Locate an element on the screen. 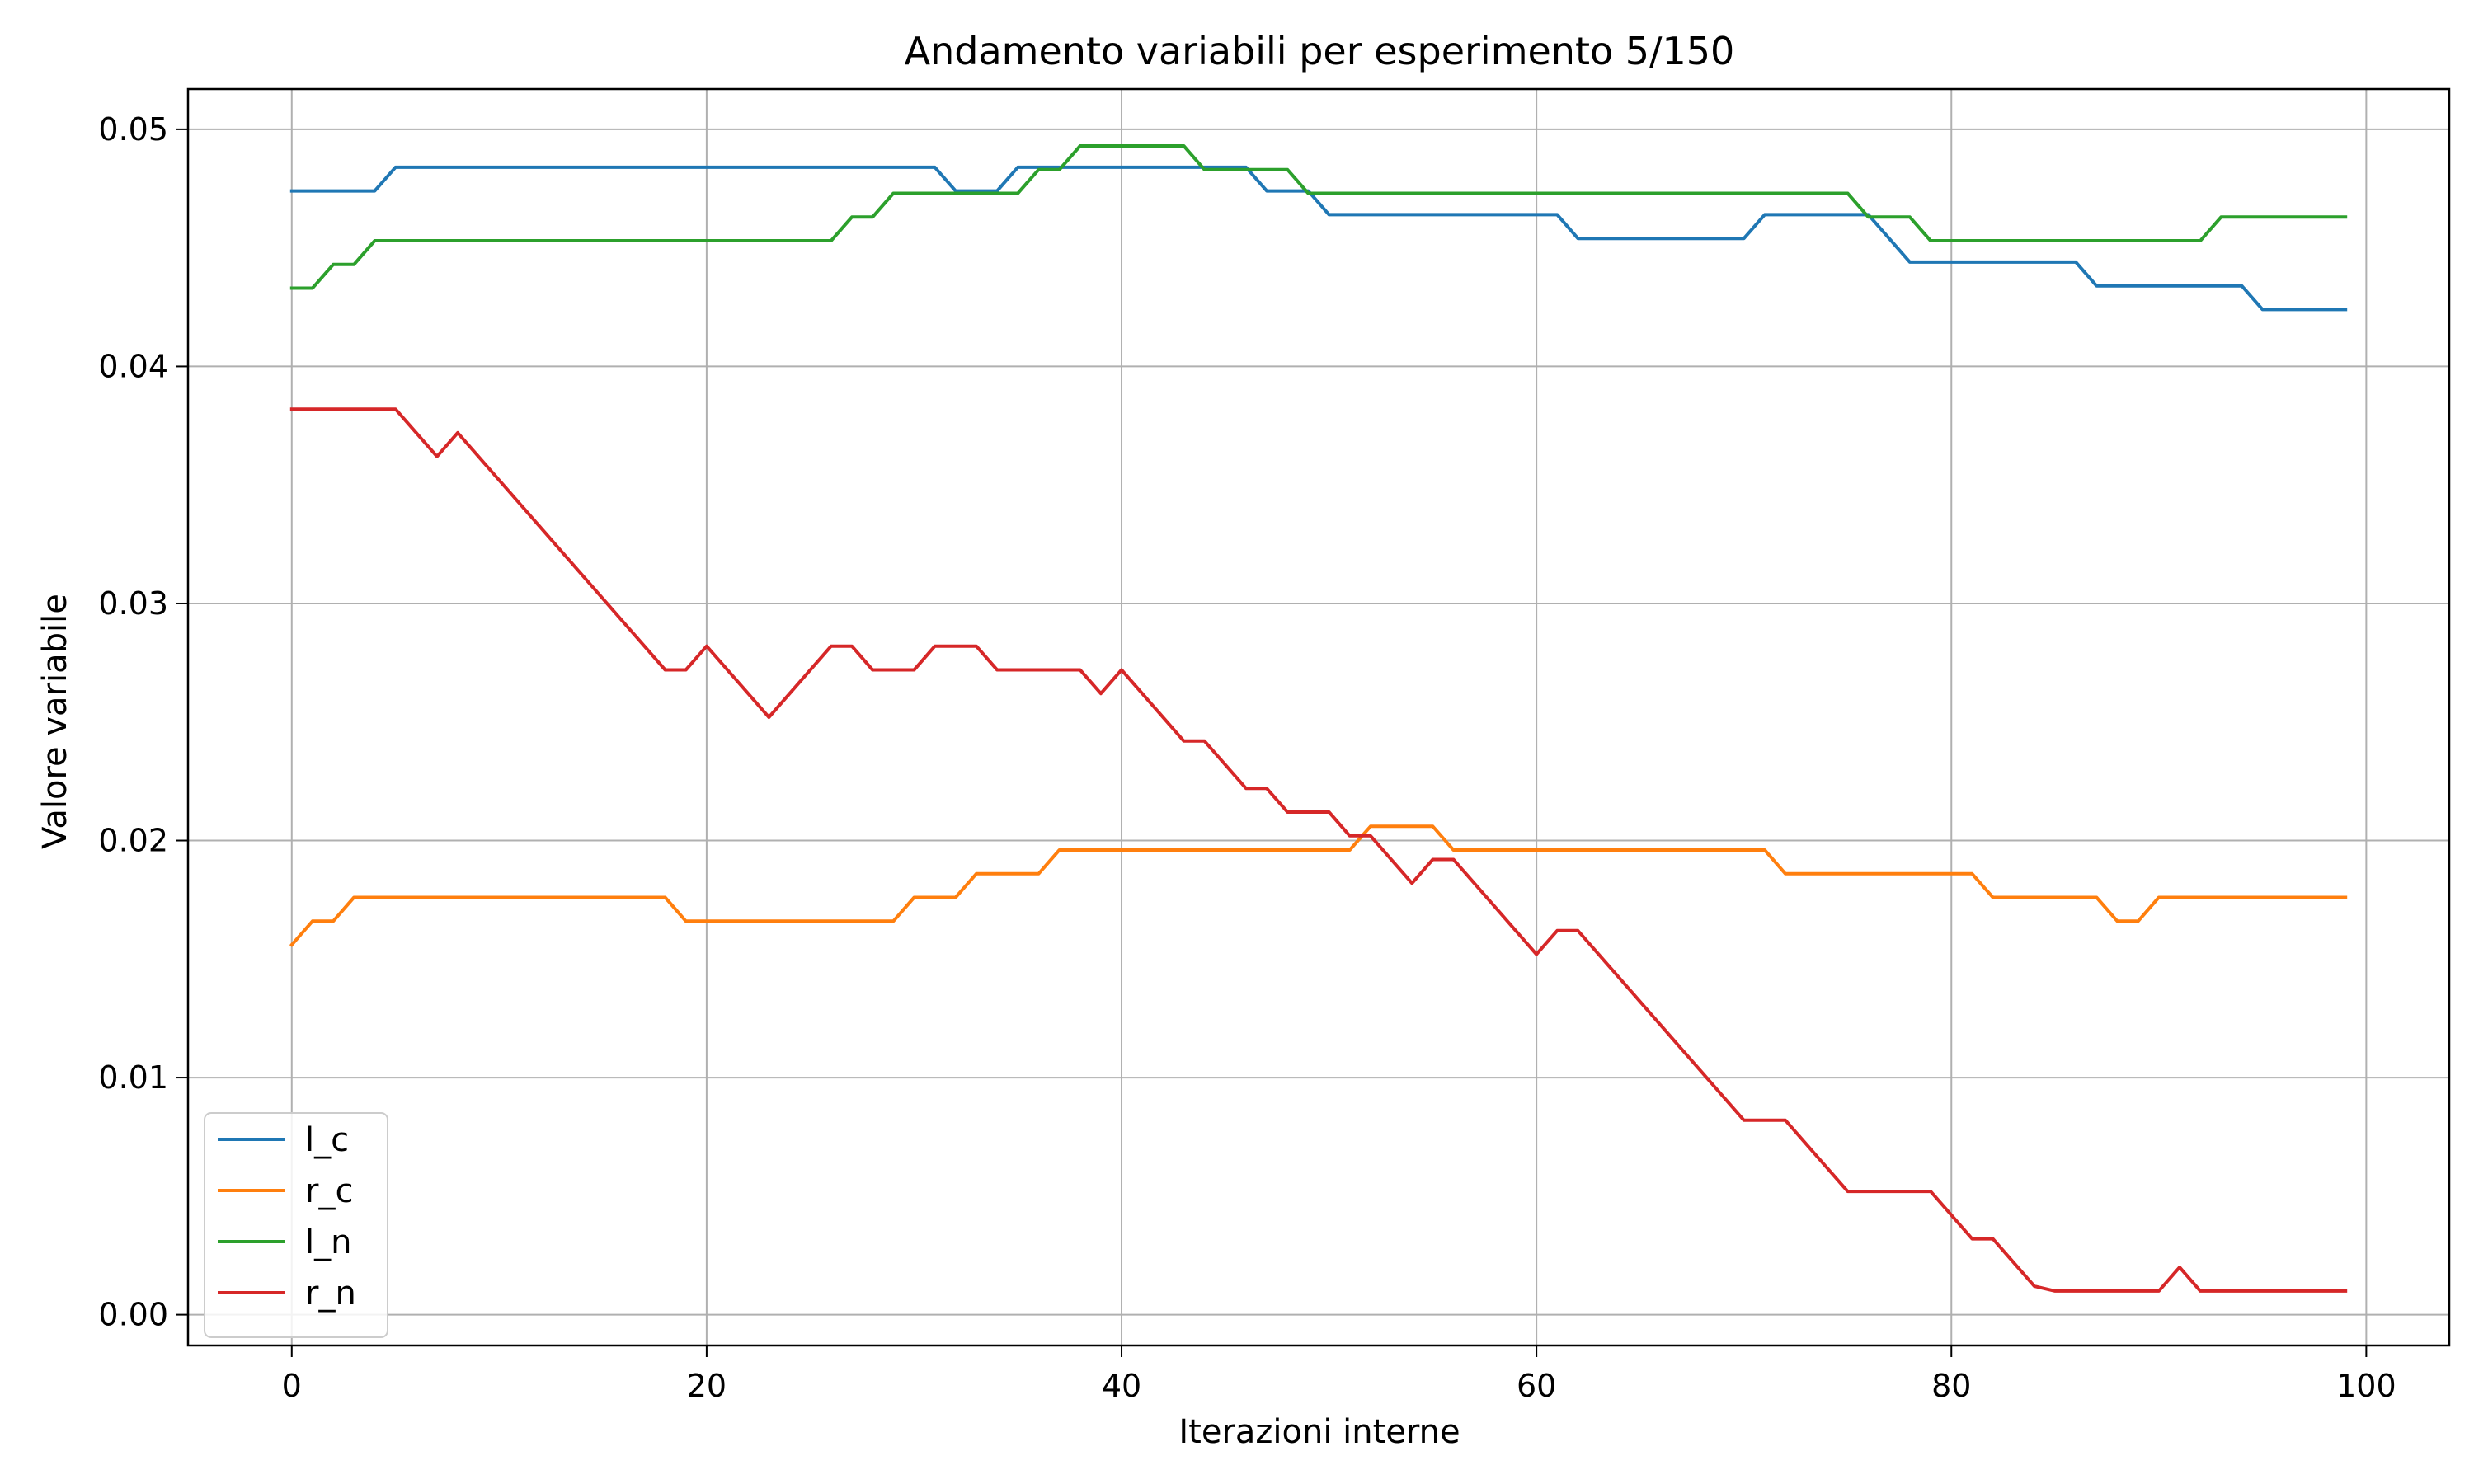 Image resolution: width=2474 pixels, height=1484 pixels. x-tick-label: 40 is located at coordinates (1121, 1386).